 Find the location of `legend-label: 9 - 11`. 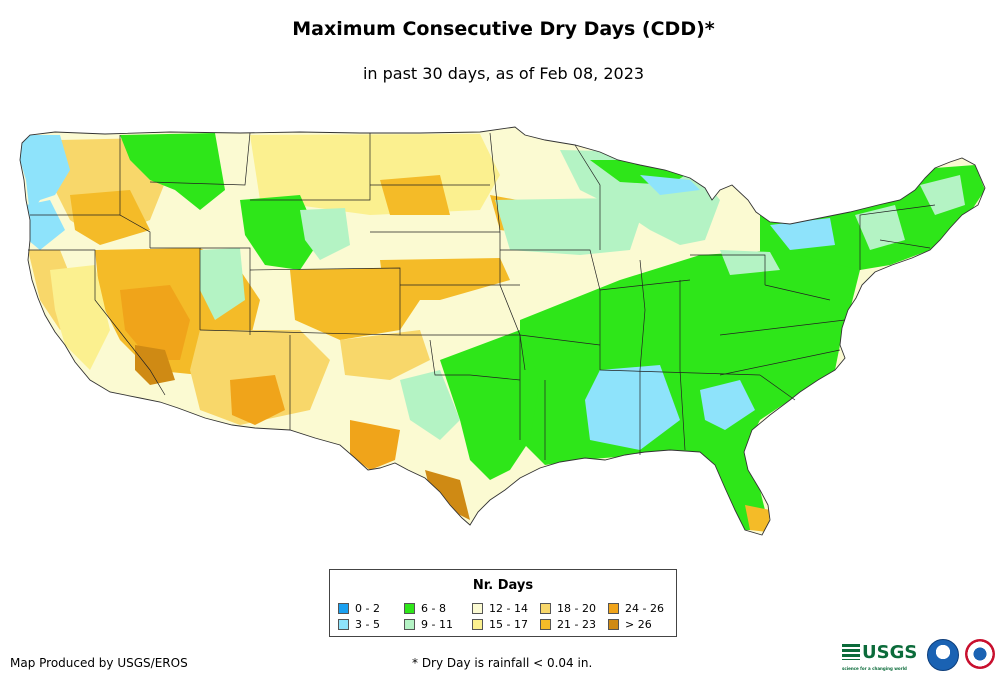

legend-label: 9 - 11 is located at coordinates (437, 624).